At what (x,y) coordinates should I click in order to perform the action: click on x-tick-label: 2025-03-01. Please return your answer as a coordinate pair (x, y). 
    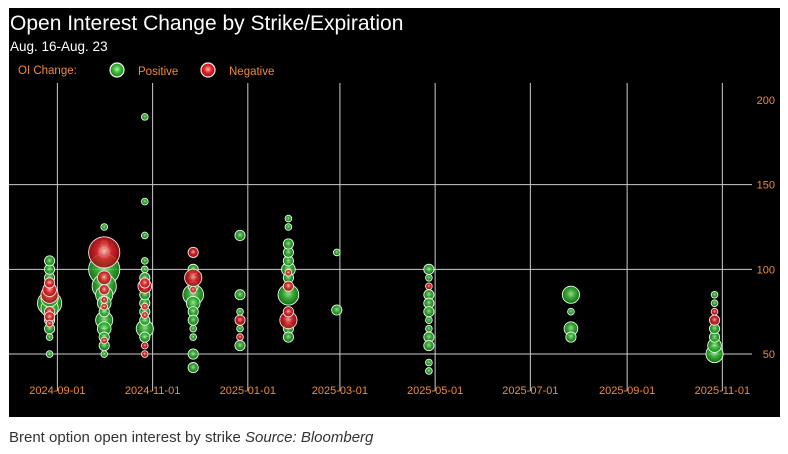
    Looking at the image, I should click on (340, 391).